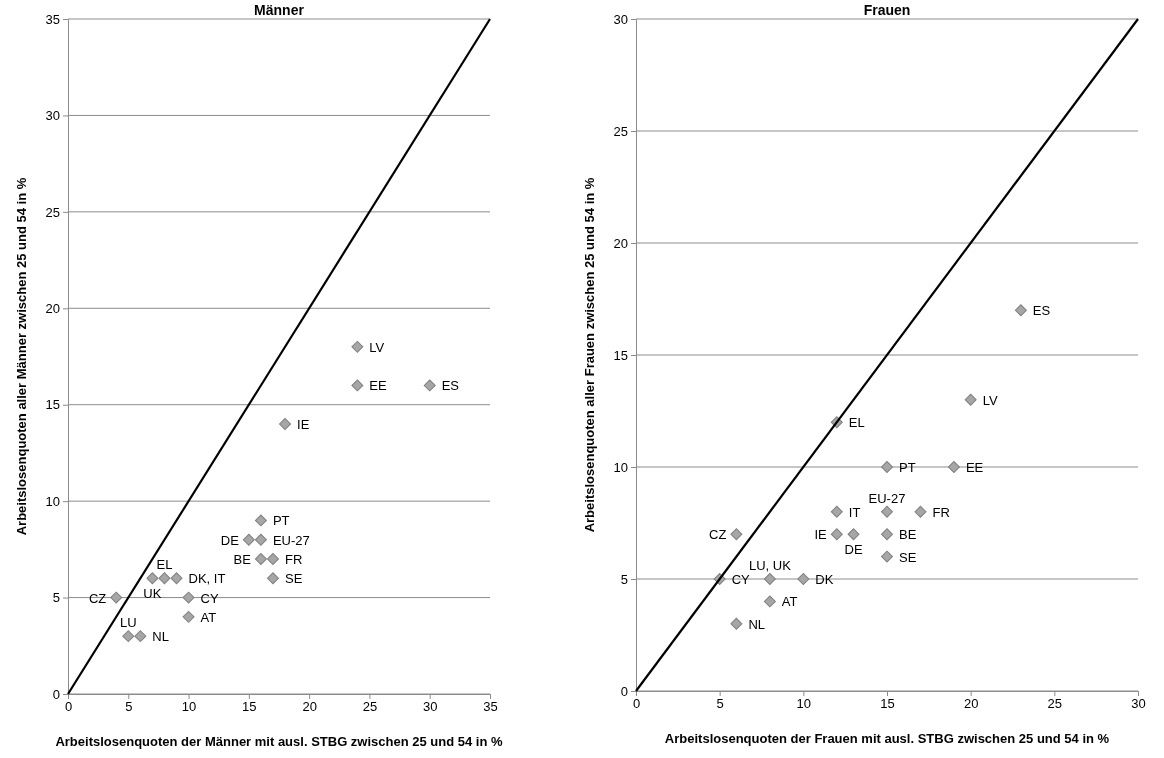 This screenshot has width=1164, height=758. Describe the element at coordinates (490, 707) in the screenshot. I see `x-tick-label: 35` at that location.